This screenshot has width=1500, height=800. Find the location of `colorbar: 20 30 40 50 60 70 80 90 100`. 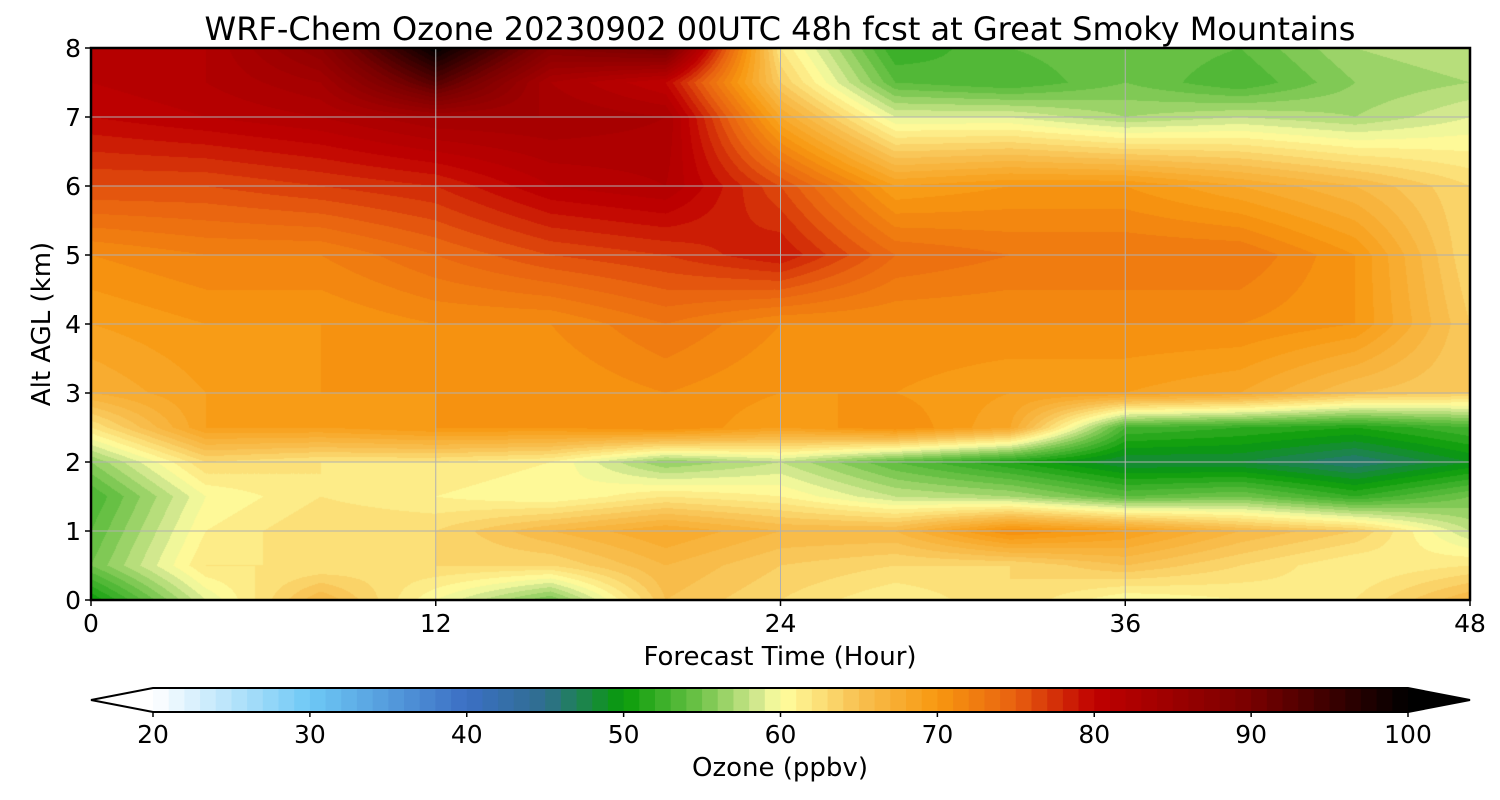

colorbar: 20 30 40 50 60 70 80 90 100 is located at coordinates (780, 718).